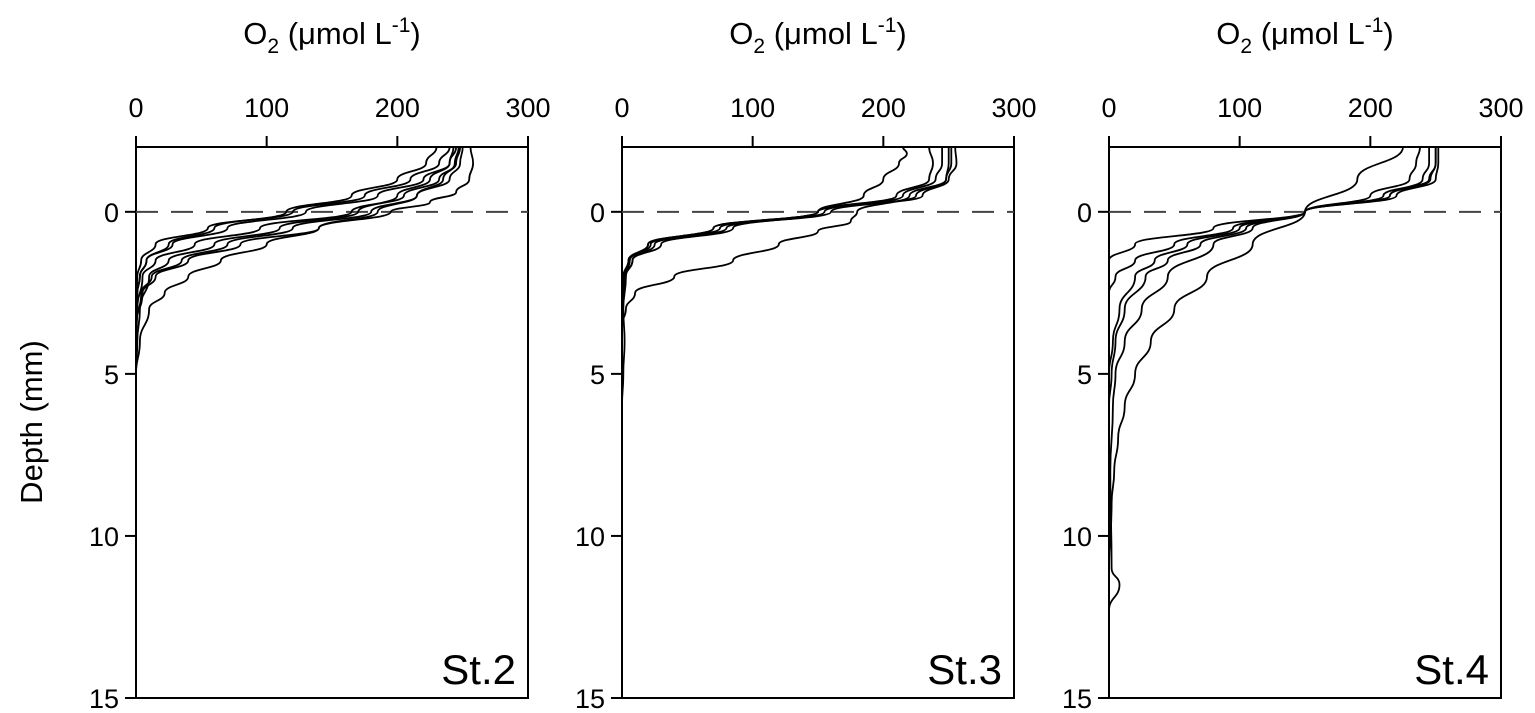 Image resolution: width=1535 pixels, height=713 pixels. What do you see at coordinates (964, 669) in the screenshot?
I see `station-label: St.3` at bounding box center [964, 669].